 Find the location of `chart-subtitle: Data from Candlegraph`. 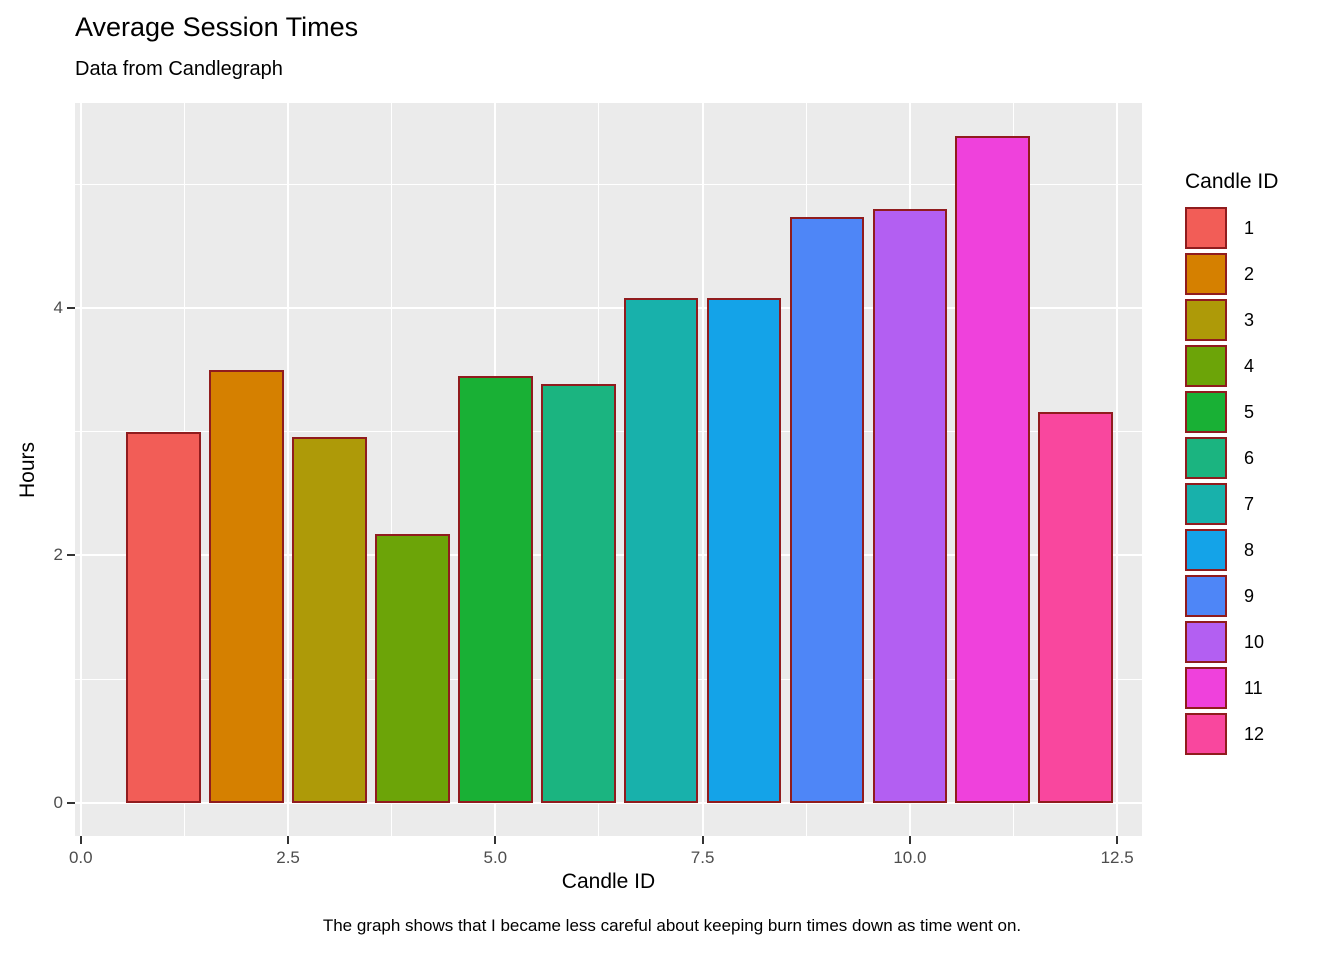

chart-subtitle: Data from Candlegraph is located at coordinates (179, 69).